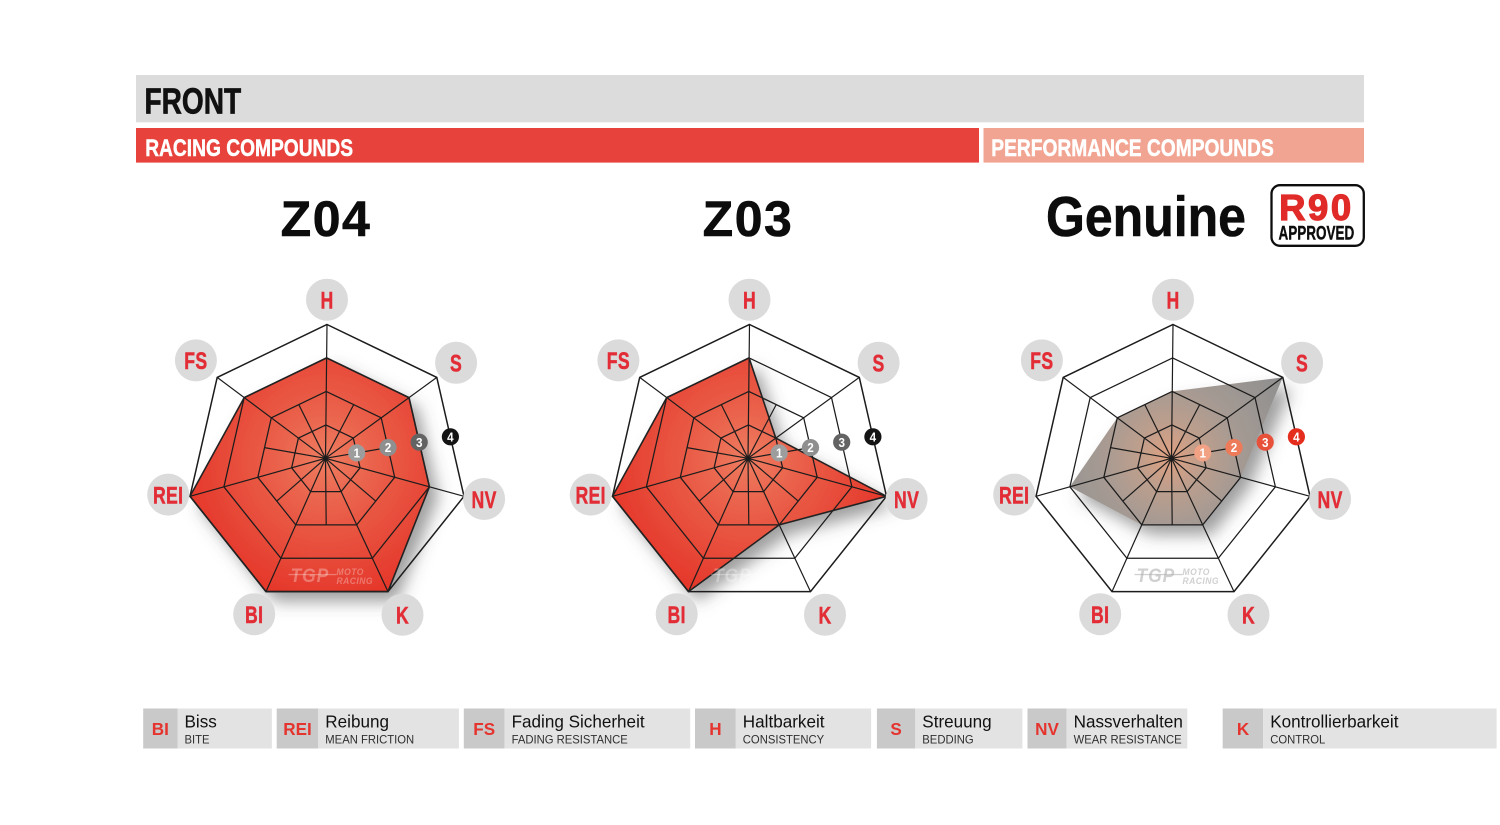 This screenshot has height=825, width=1500. Describe the element at coordinates (956, 721) in the screenshot. I see `svg-text: Streuung` at that location.